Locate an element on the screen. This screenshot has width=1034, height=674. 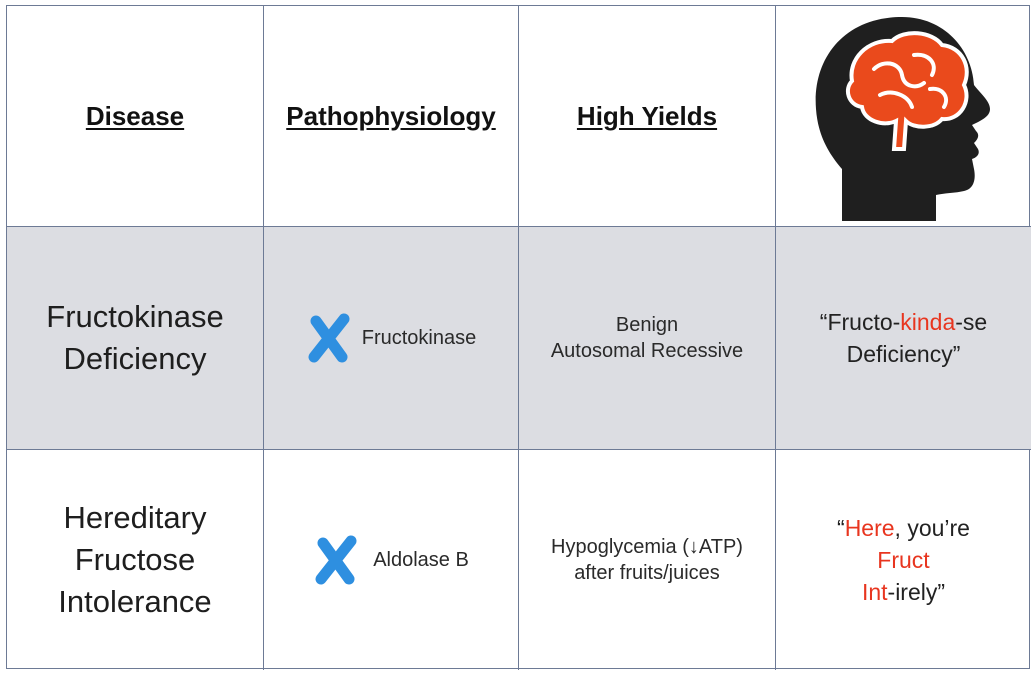
row2-disease-line1: Hereditary is located at coordinates (135, 517).